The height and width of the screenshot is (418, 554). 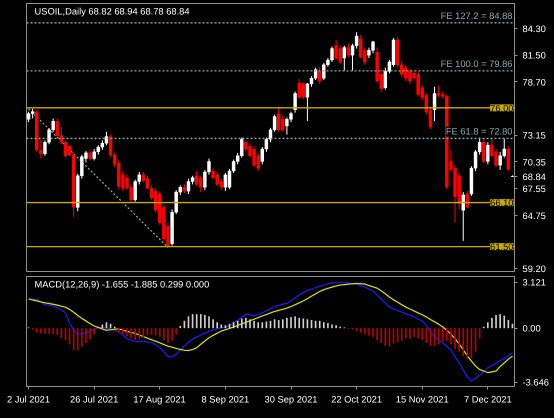 What do you see at coordinates (112, 11) in the screenshot?
I see `chart-title: USOIL,Daily 68.82 68.94 68.78 68.84` at bounding box center [112, 11].